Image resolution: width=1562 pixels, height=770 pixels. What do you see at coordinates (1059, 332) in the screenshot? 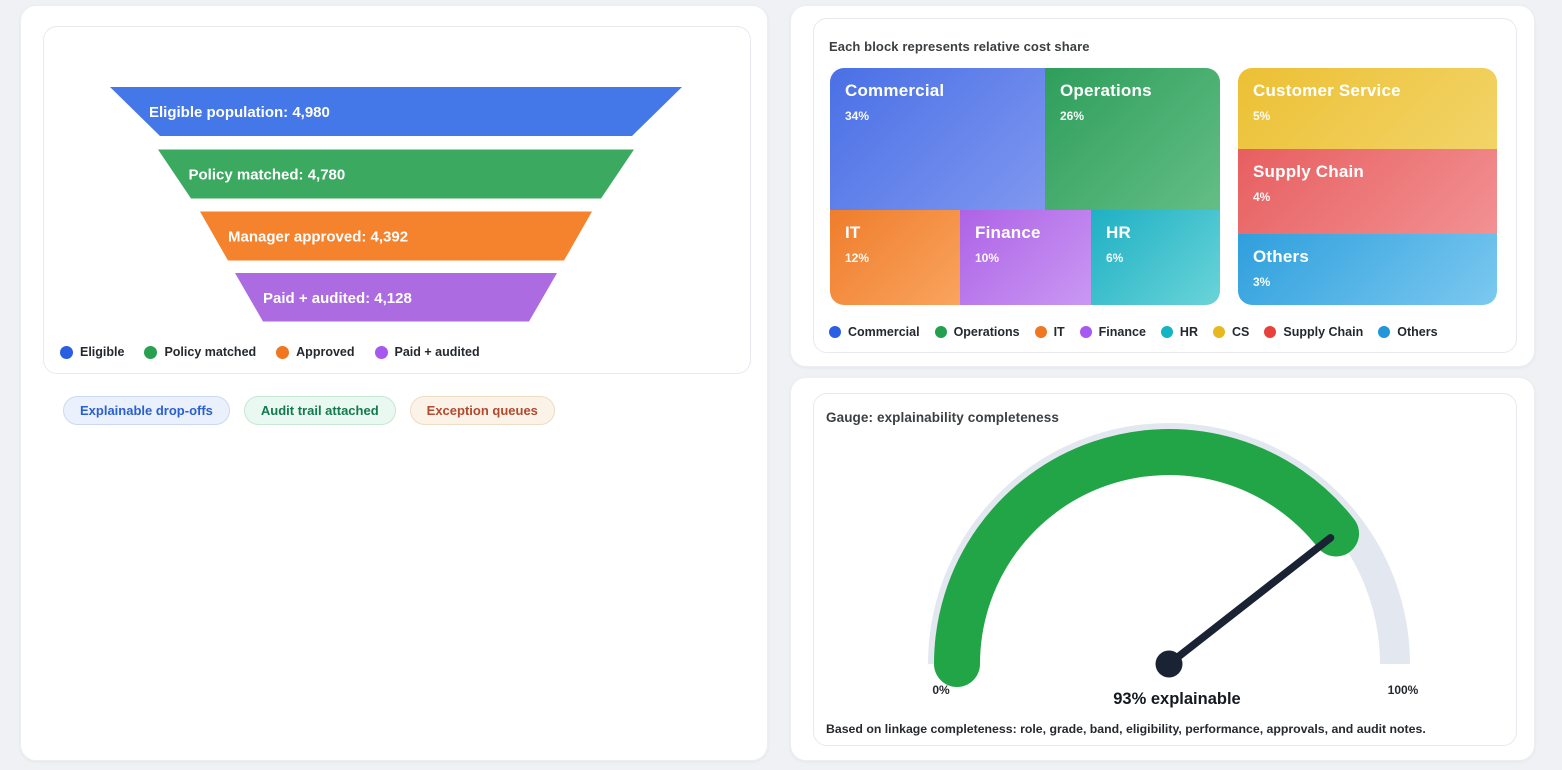
I see `legend-label: IT` at bounding box center [1059, 332].